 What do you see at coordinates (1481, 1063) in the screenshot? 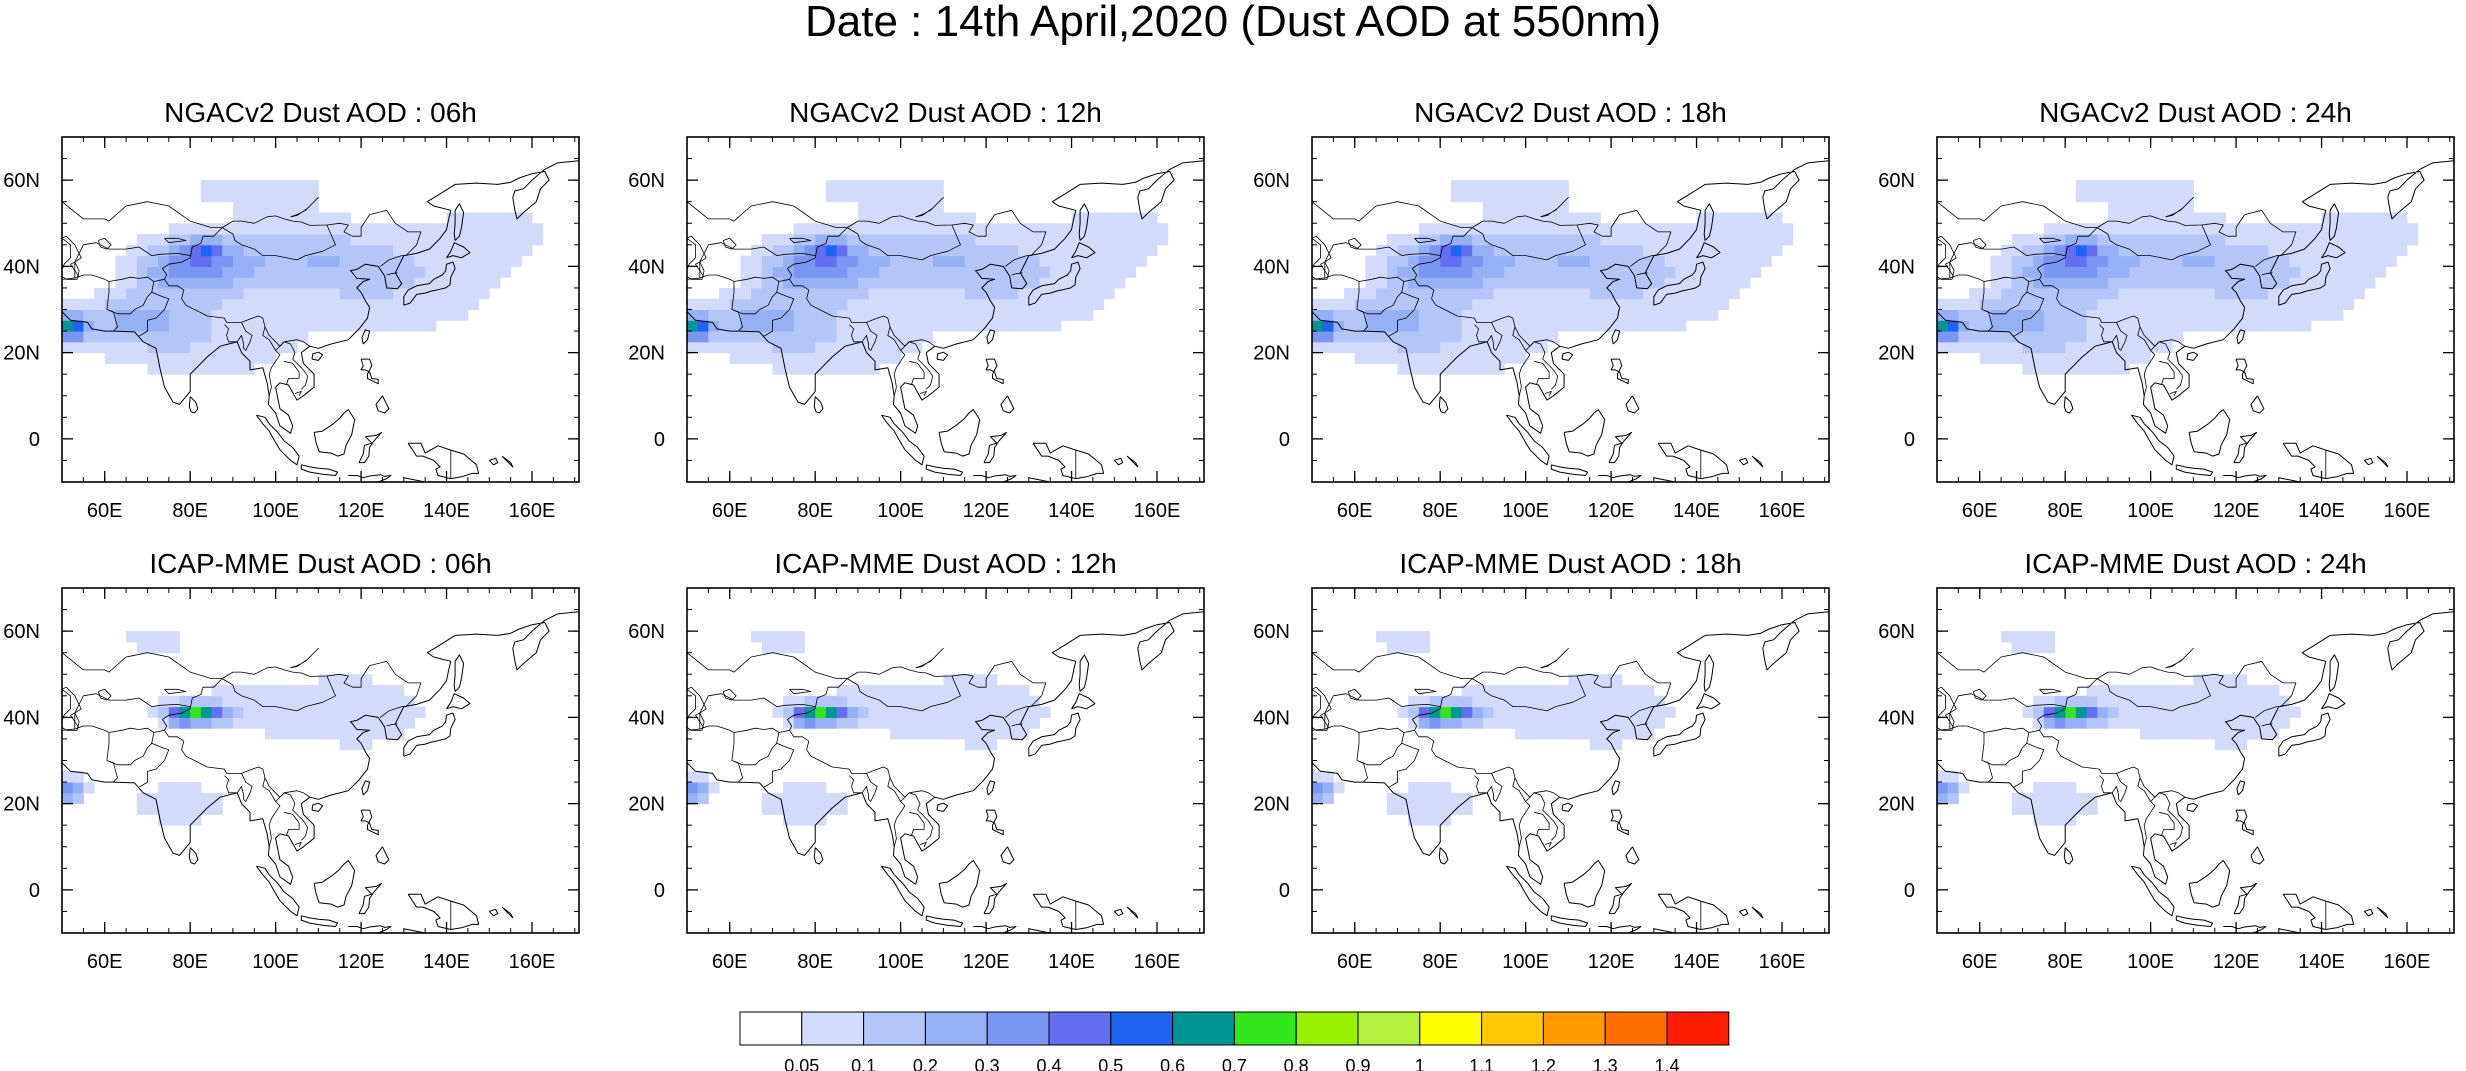
I see `colorbar-label: 1.1` at bounding box center [1481, 1063].